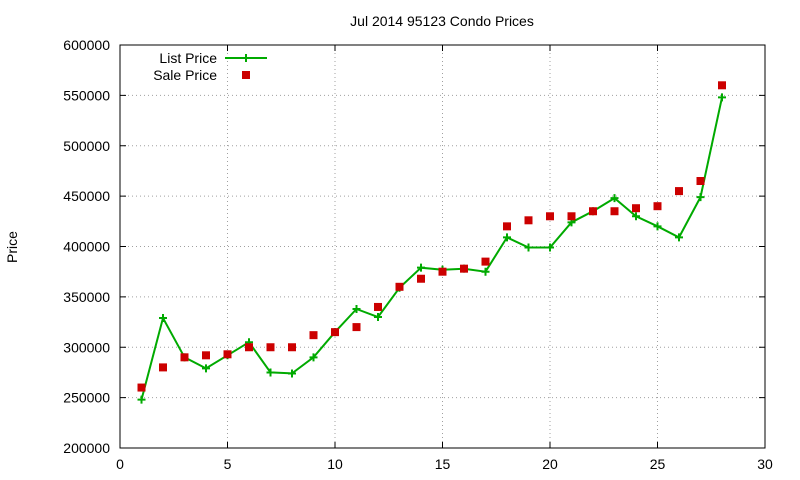 The image size is (800, 480). Describe the element at coordinates (658, 464) in the screenshot. I see `x-tick-label: 25` at that location.